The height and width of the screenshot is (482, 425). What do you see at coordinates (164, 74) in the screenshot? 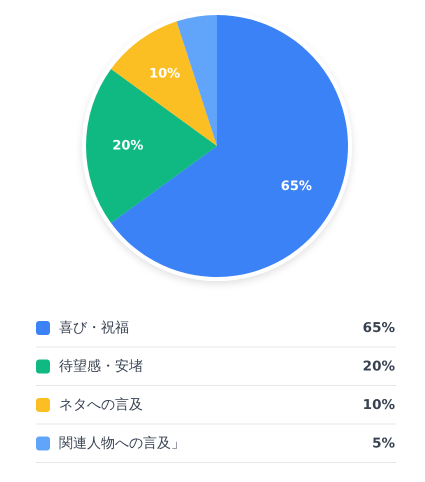
I see `data-label: 10%` at bounding box center [164, 74].